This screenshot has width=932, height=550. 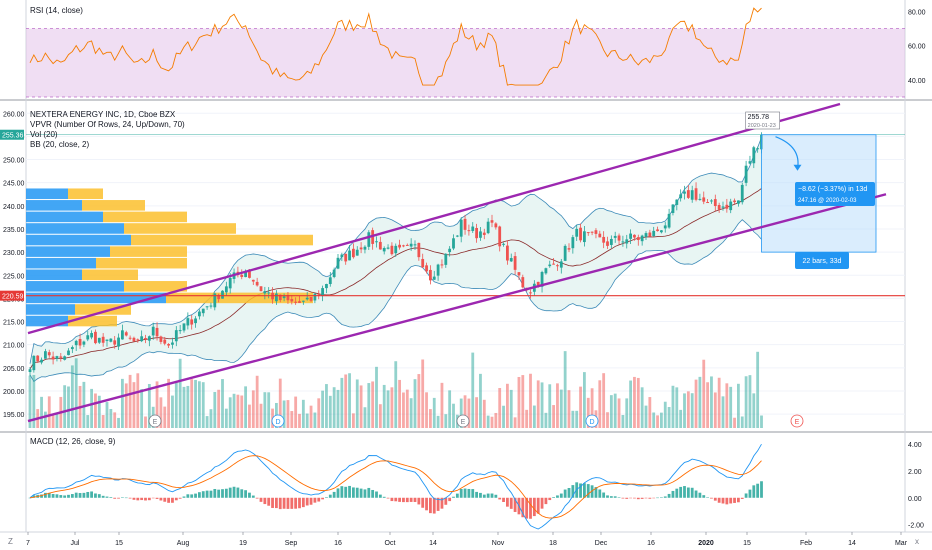 I want to click on rsi-band, so click(x=465, y=62).